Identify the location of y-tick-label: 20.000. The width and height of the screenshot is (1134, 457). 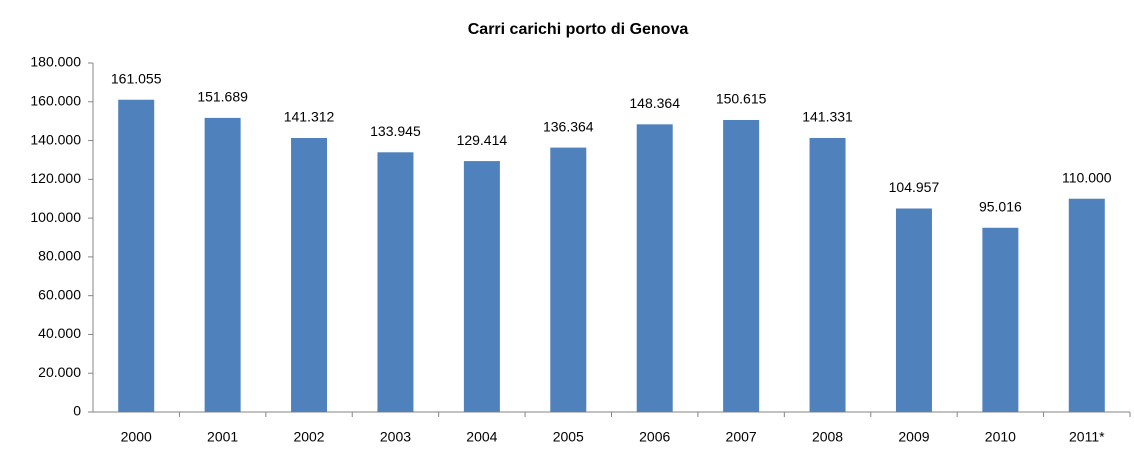
(59, 372).